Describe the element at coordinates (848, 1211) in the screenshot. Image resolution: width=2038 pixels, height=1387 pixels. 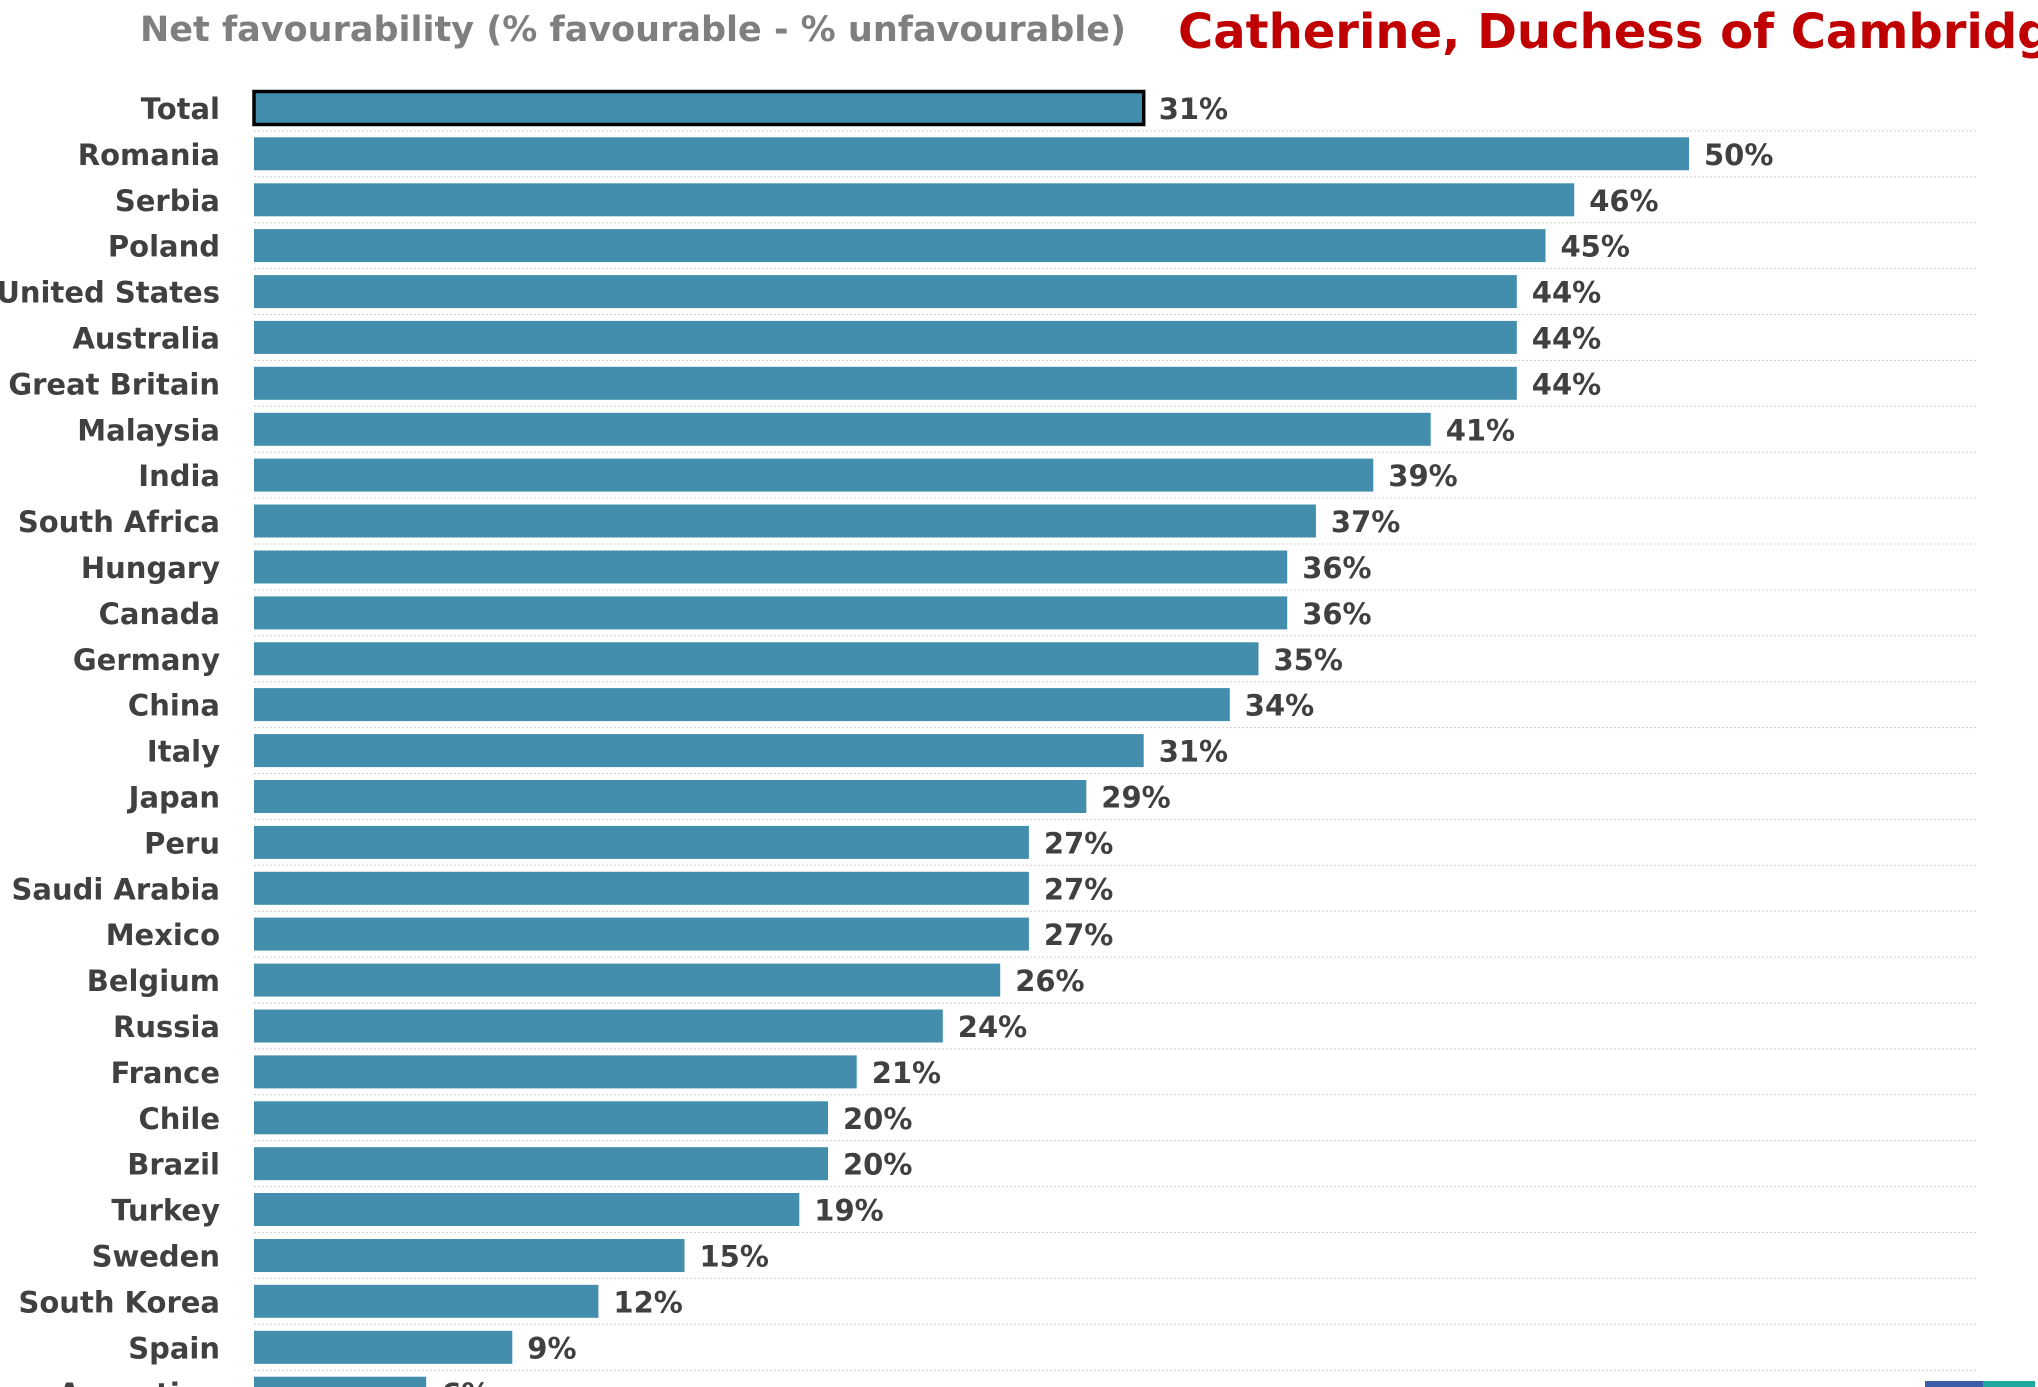
I see `value-label: 19%` at that location.